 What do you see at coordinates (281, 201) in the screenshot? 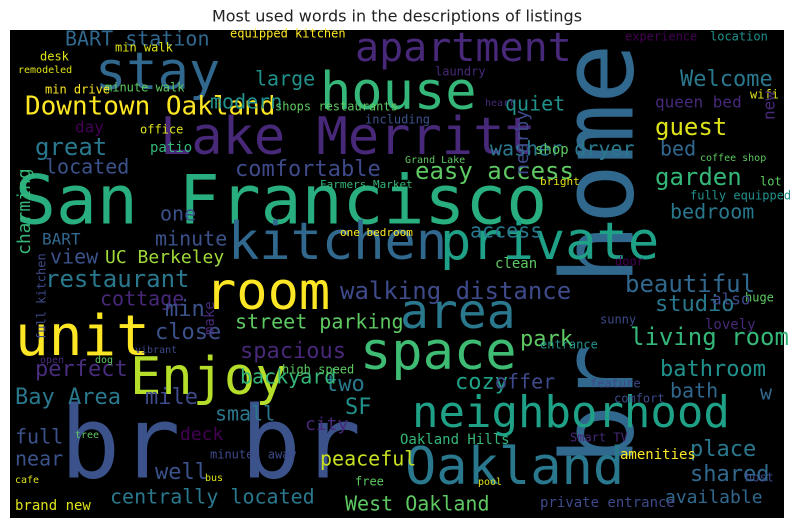
I see `word: San Francisco` at bounding box center [281, 201].